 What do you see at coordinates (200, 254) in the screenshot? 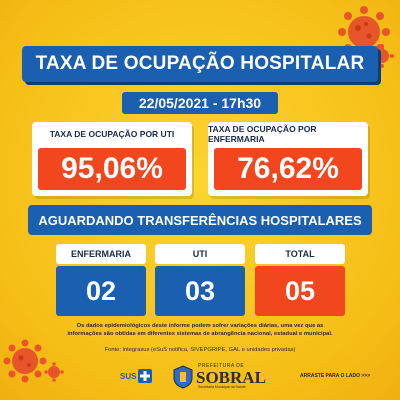
I see `transfers-uti-label: UTI` at bounding box center [200, 254].